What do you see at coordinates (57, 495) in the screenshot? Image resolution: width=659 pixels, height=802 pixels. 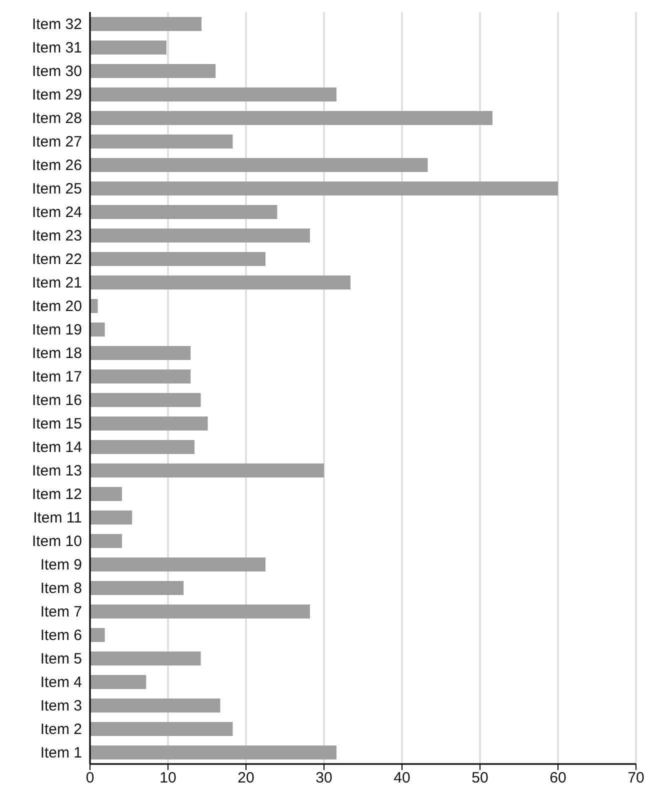 I see `y-tick-label: Item 12` at bounding box center [57, 495].